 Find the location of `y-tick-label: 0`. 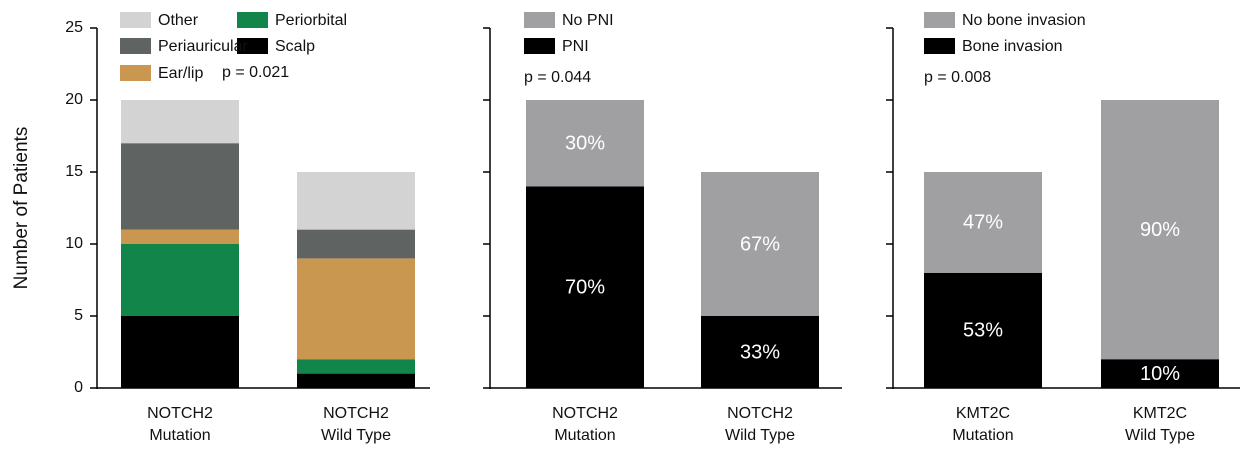

y-tick-label: 0 is located at coordinates (78, 387).